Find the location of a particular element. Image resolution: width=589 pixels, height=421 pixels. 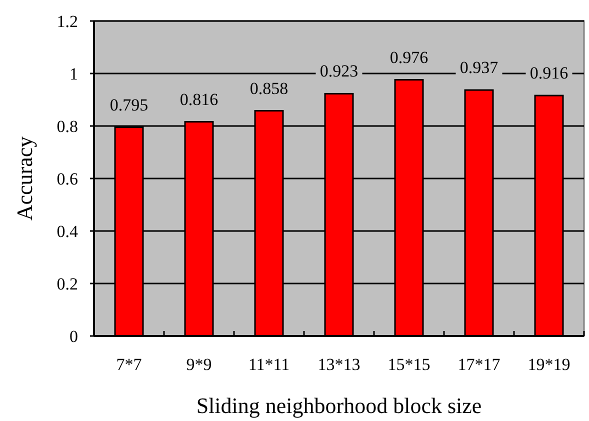

y-tick-label: 0.4 is located at coordinates (67, 231).